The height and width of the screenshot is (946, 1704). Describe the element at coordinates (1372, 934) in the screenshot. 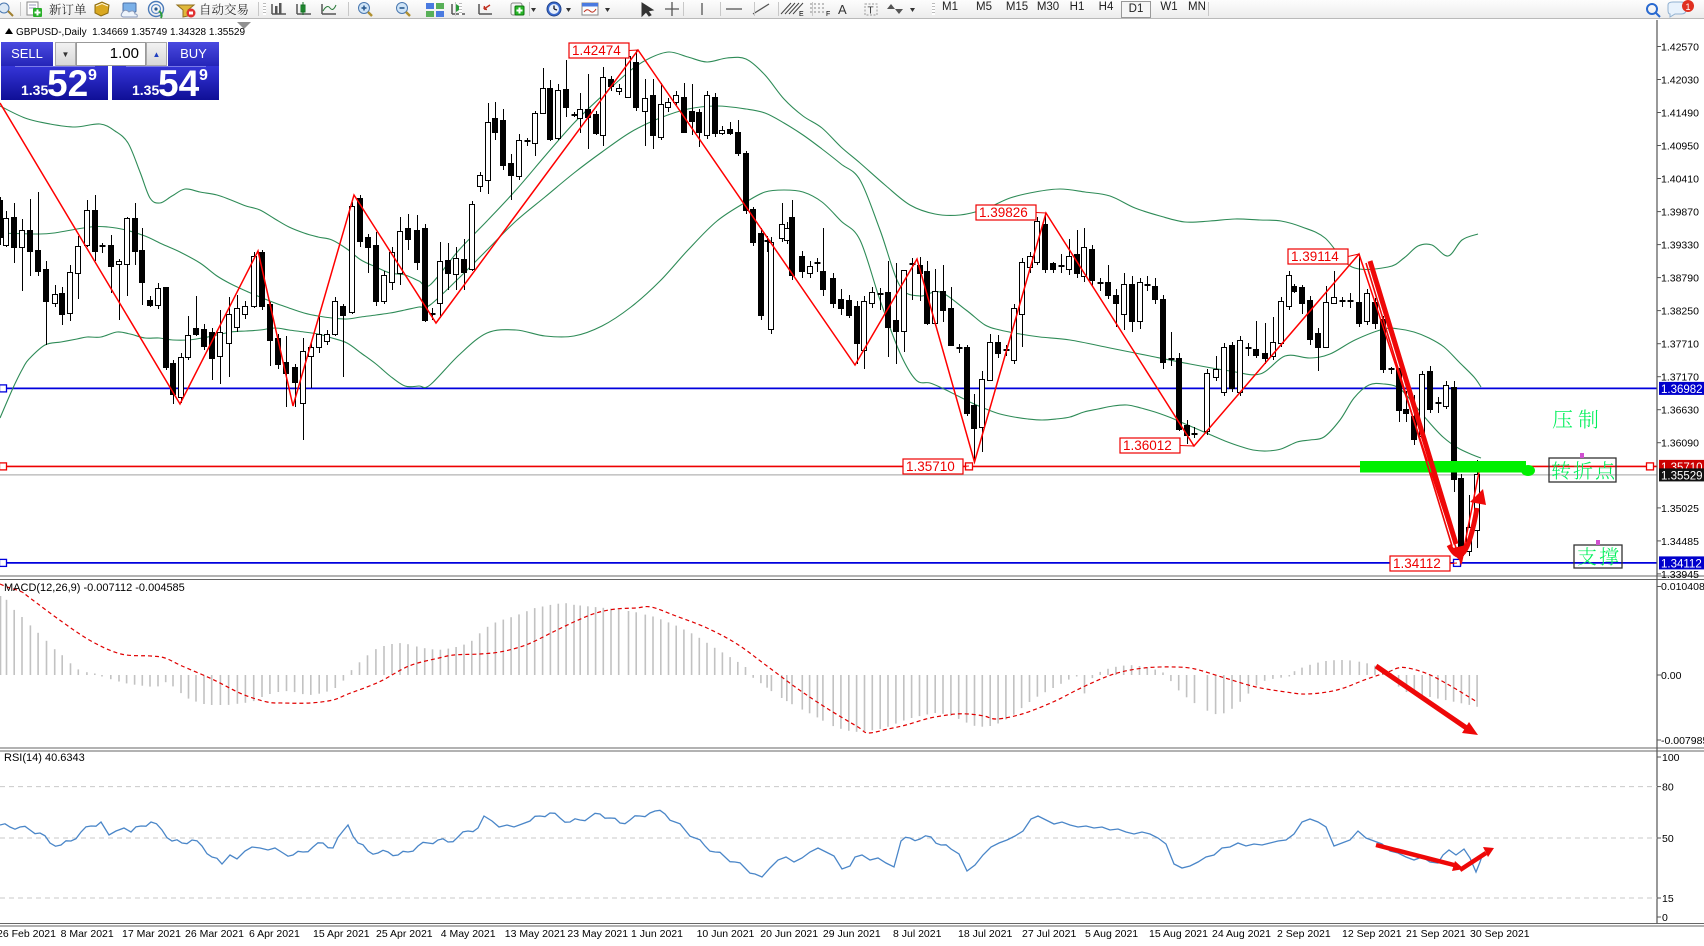

I see `svg-text: 12 Sep 2021` at that location.